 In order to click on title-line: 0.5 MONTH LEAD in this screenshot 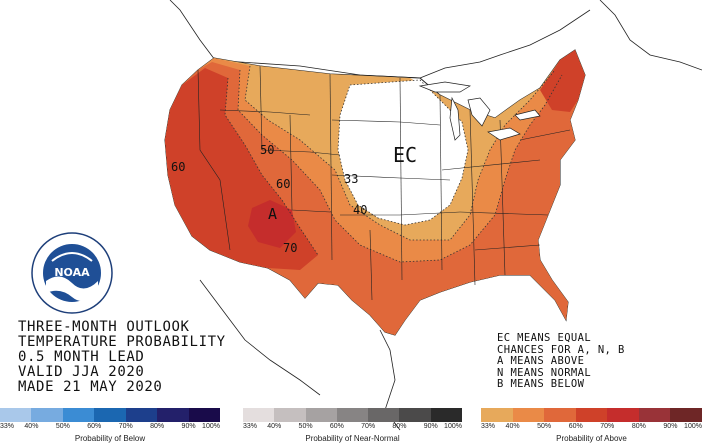, I will do `click(81, 357)`.